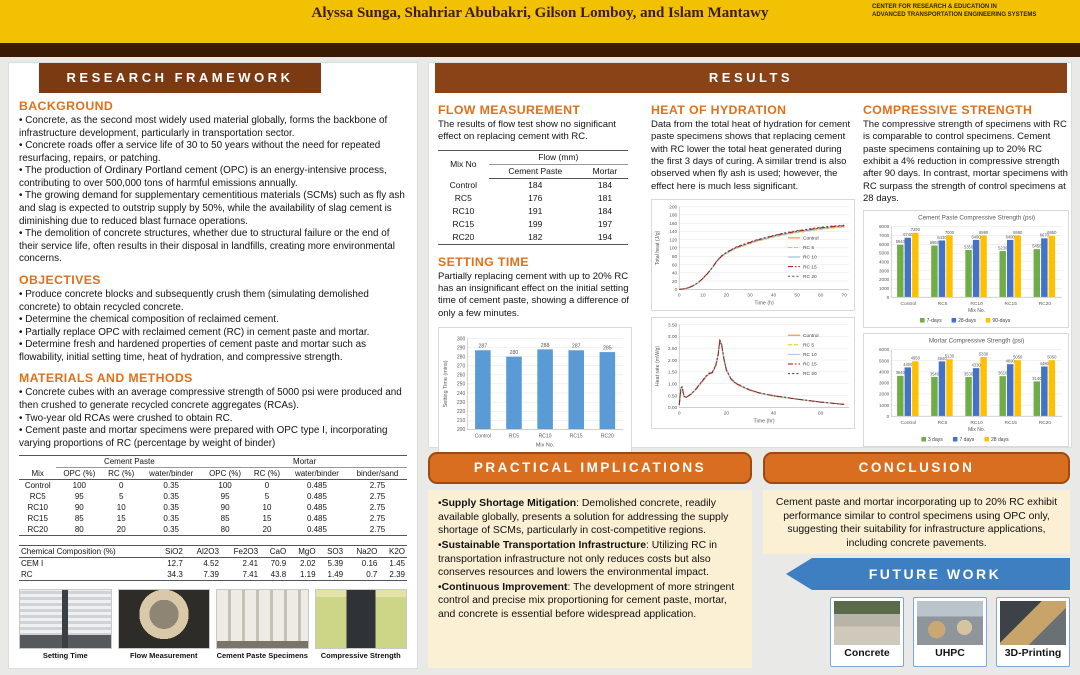 The height and width of the screenshot is (675, 1080). I want to click on table-cell: 194, so click(604, 237).